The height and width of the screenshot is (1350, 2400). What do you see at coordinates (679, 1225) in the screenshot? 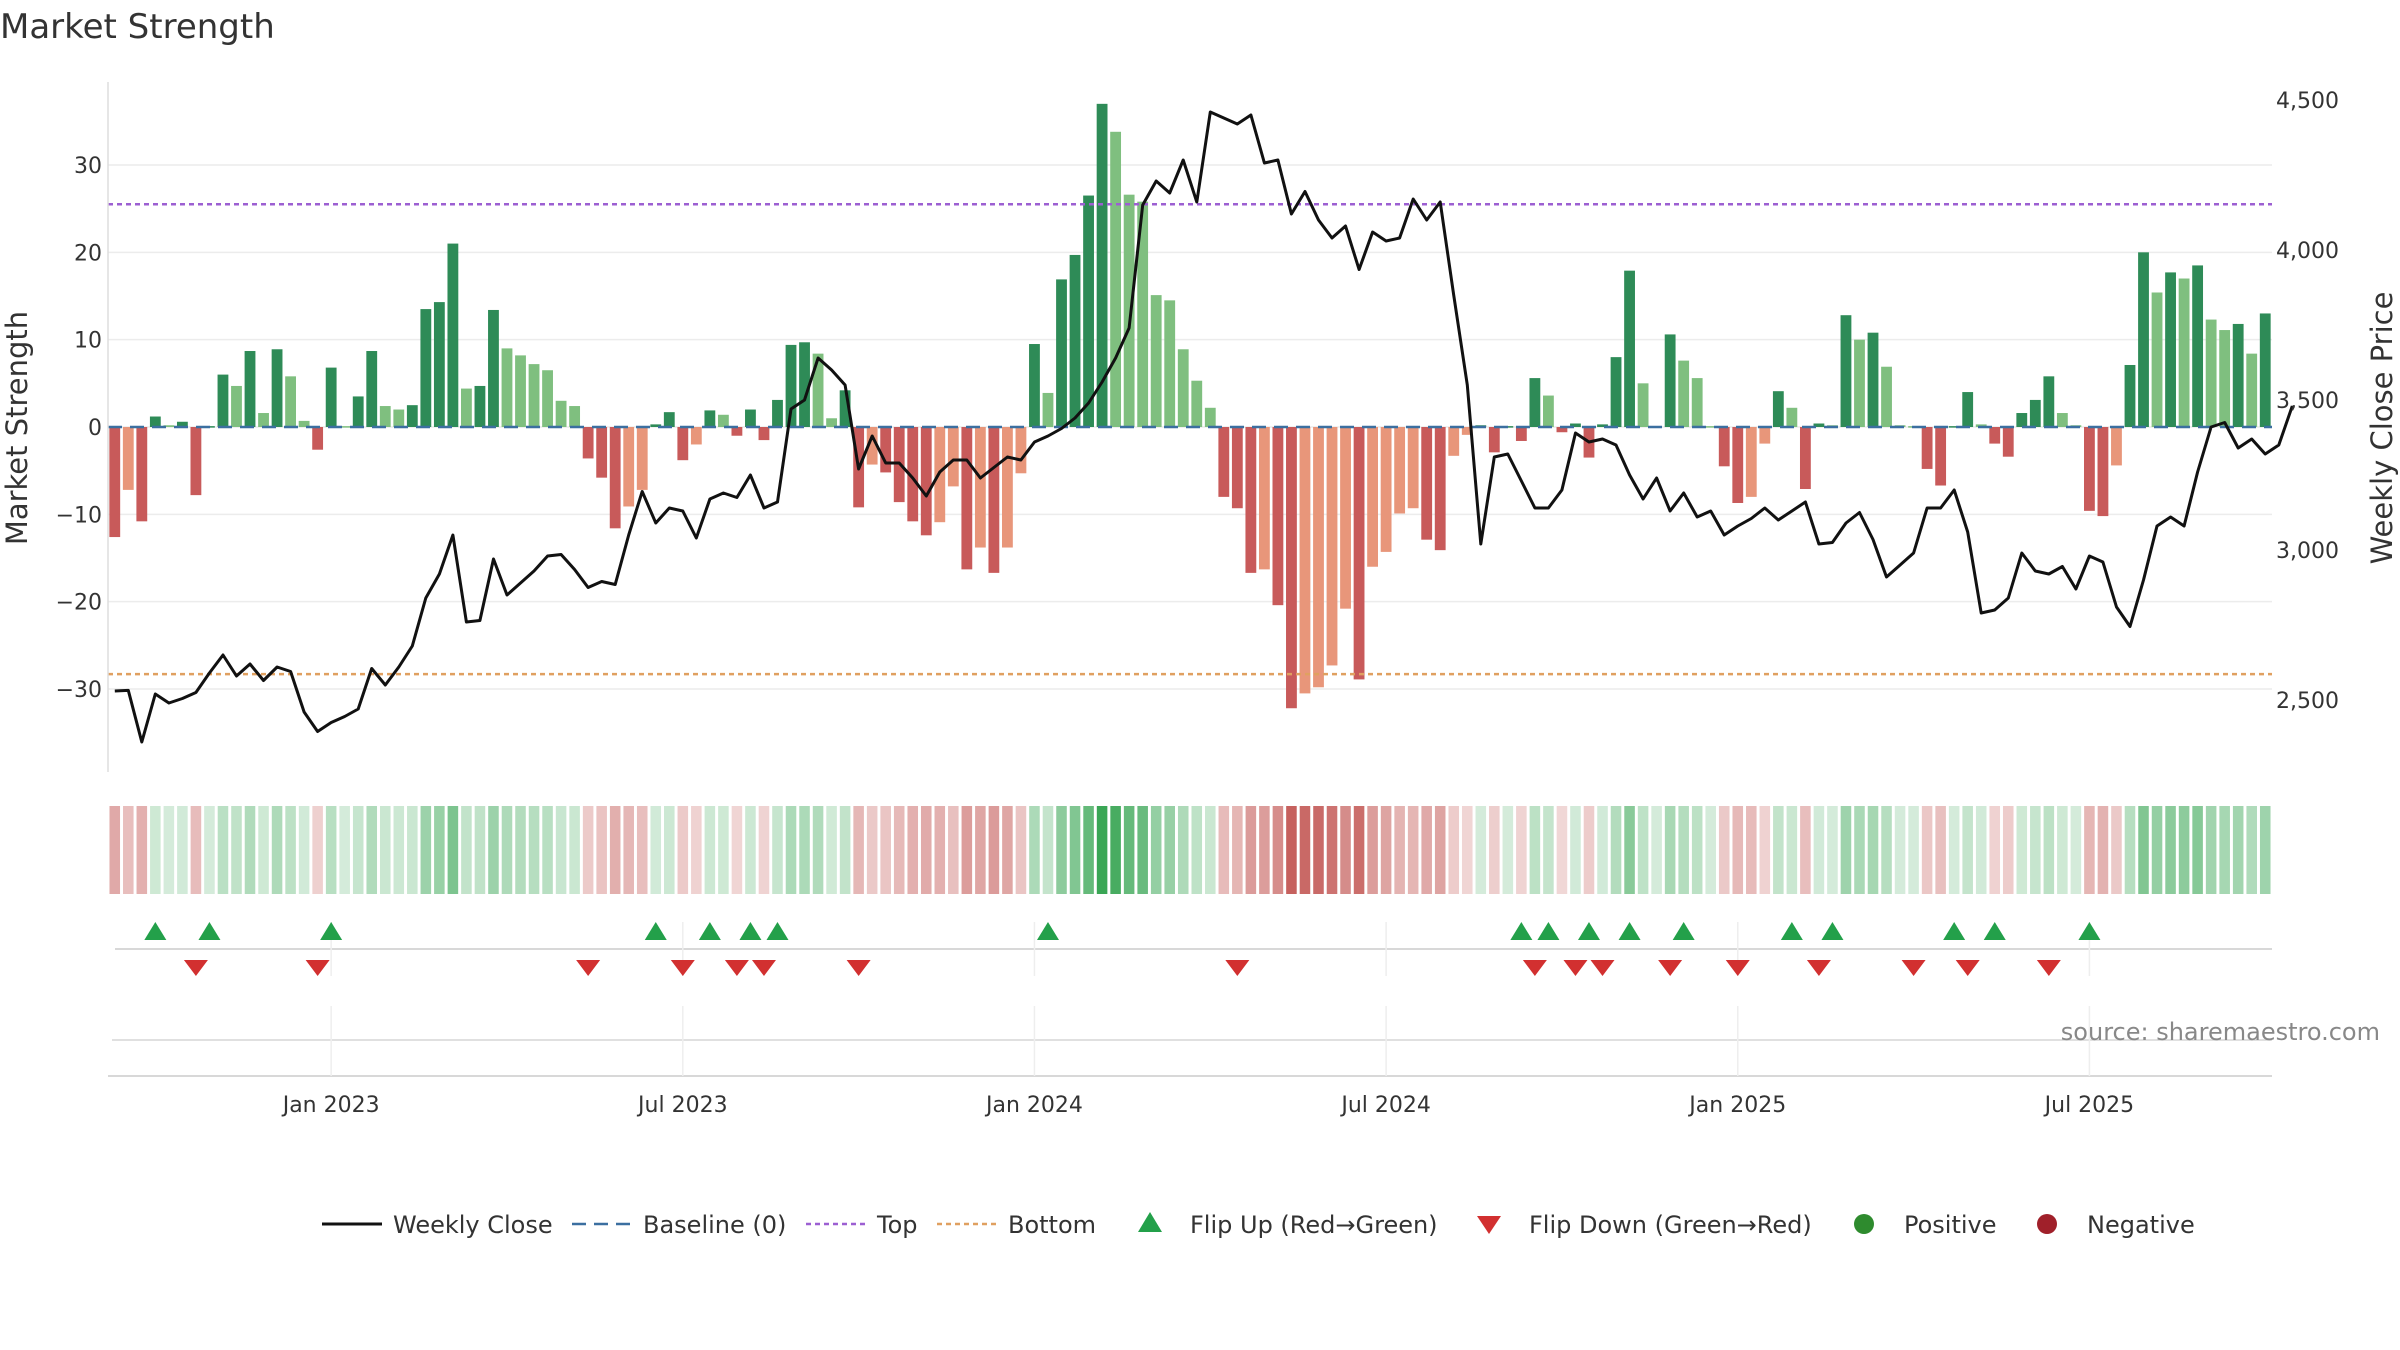
I see `legend-item: Baseline (0)` at bounding box center [679, 1225].